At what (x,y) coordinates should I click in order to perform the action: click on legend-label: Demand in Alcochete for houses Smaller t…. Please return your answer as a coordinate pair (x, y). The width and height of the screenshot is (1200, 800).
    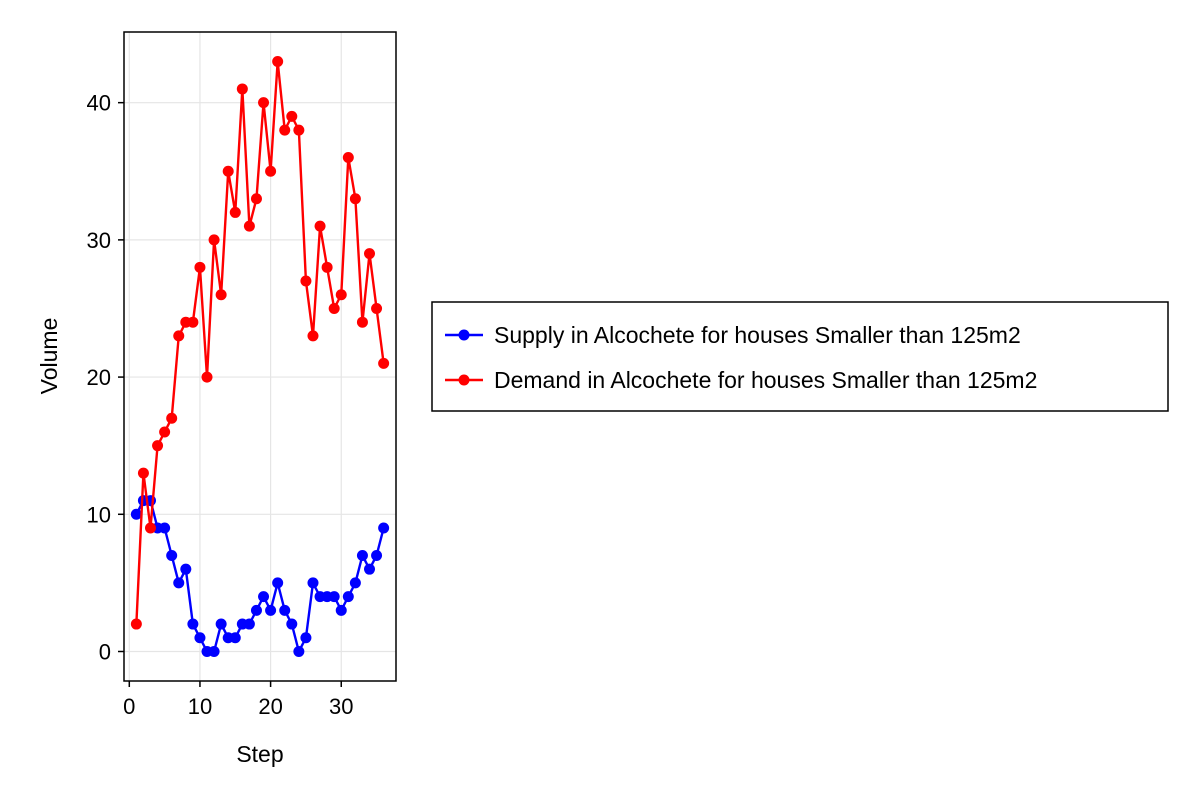
    Looking at the image, I should click on (765, 380).